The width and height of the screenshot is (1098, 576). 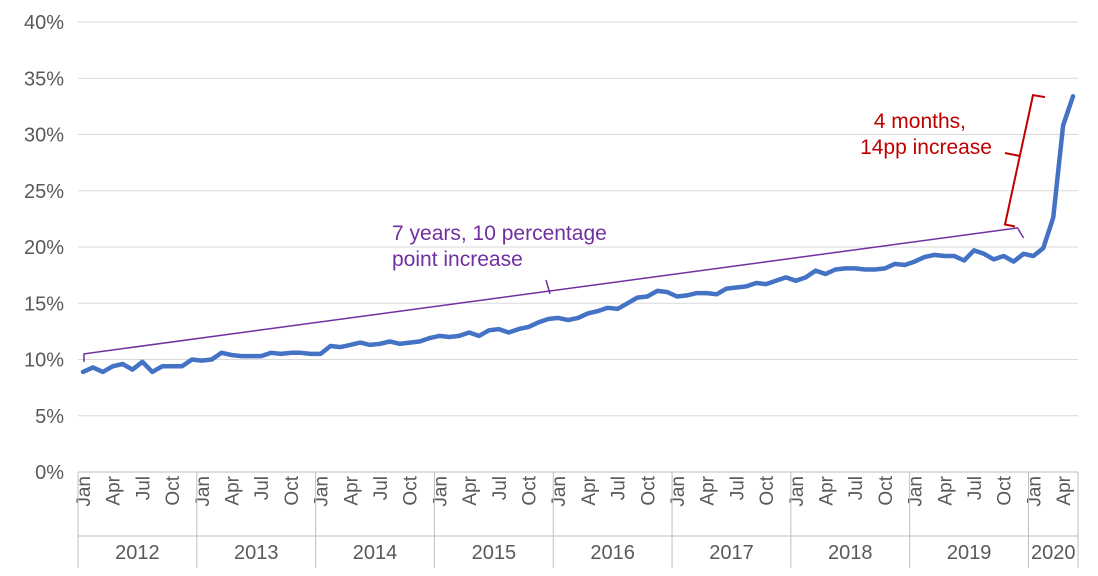 What do you see at coordinates (1053, 553) in the screenshot?
I see `year-label: 2020` at bounding box center [1053, 553].